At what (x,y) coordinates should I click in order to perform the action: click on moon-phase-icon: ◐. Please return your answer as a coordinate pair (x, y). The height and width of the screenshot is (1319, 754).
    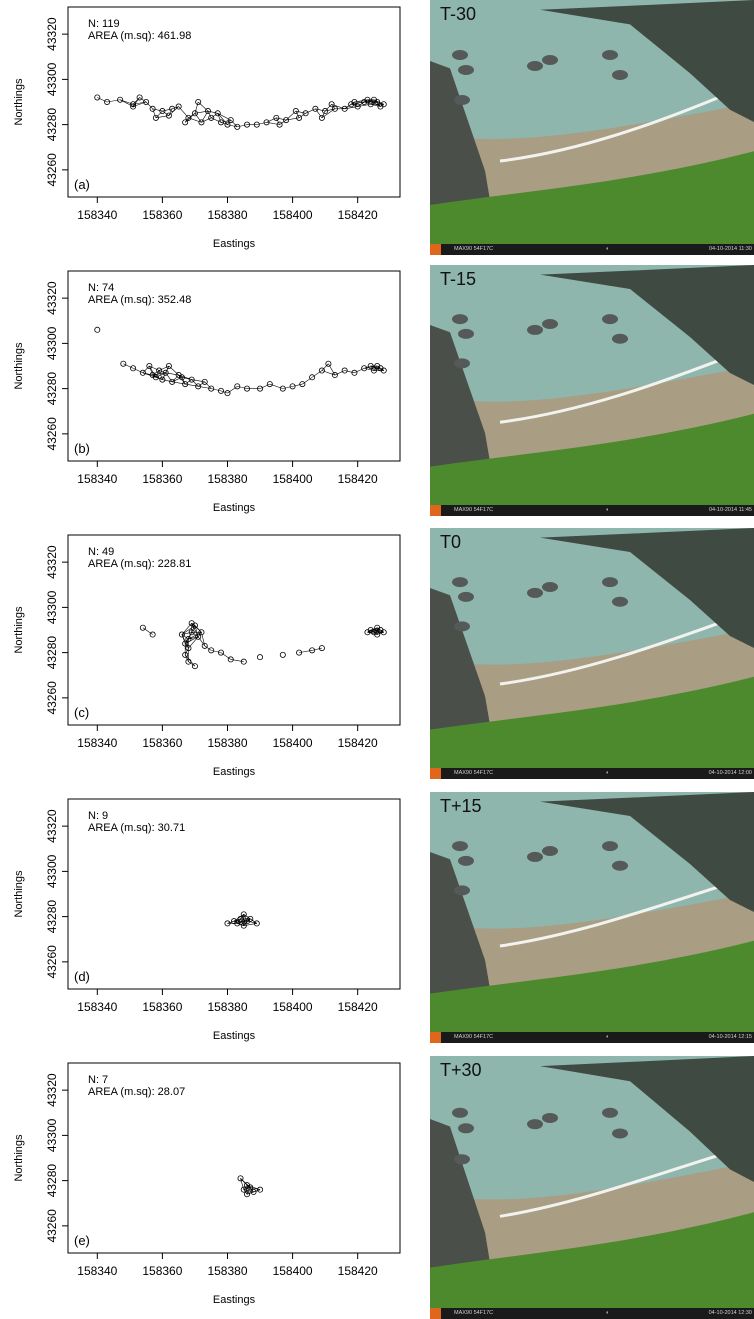
    Looking at the image, I should click on (608, 510).